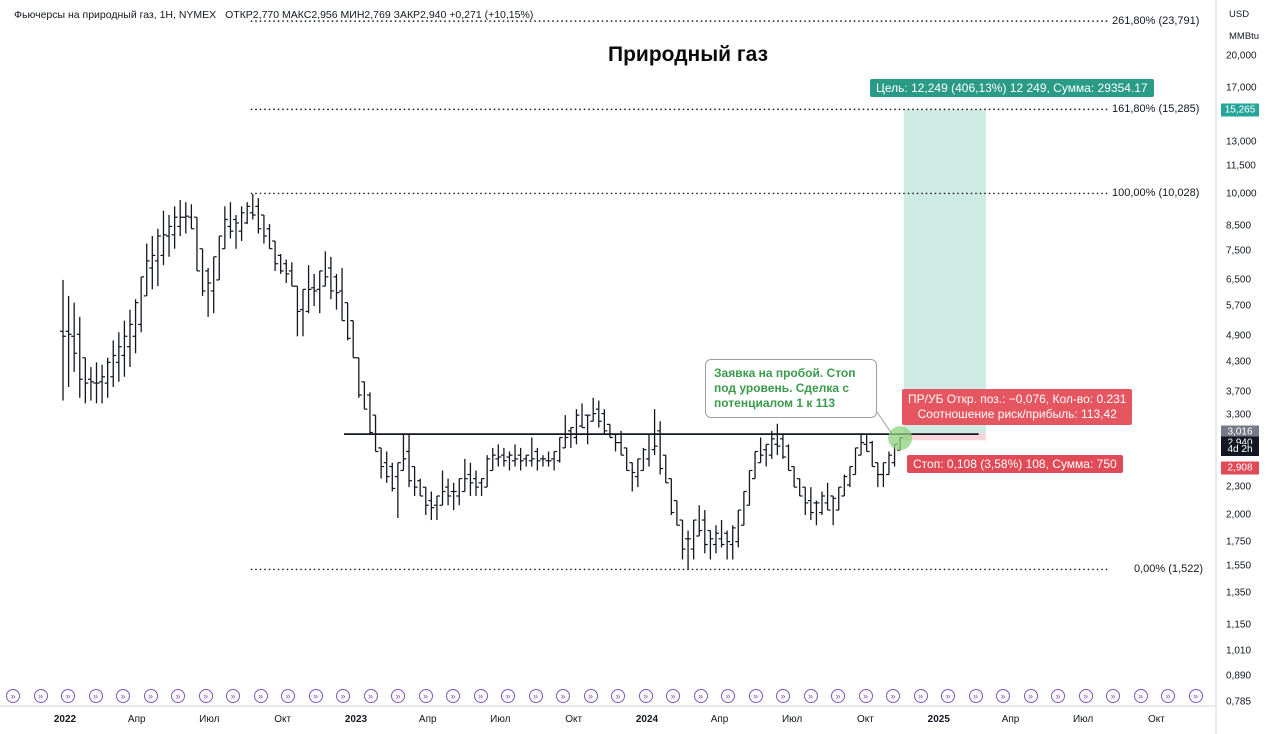 Image resolution: width=1280 pixels, height=734 pixels. Describe the element at coordinates (1239, 280) in the screenshot. I see `y-tick-label: 6,500` at that location.